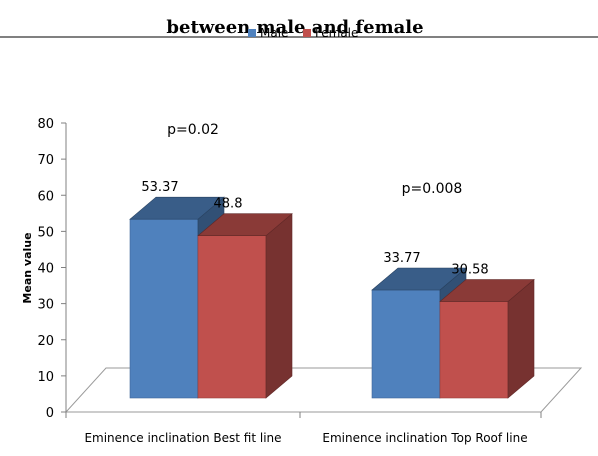  What do you see at coordinates (45, 269) in the screenshot?
I see `y-tick-label: 40` at bounding box center [45, 269].